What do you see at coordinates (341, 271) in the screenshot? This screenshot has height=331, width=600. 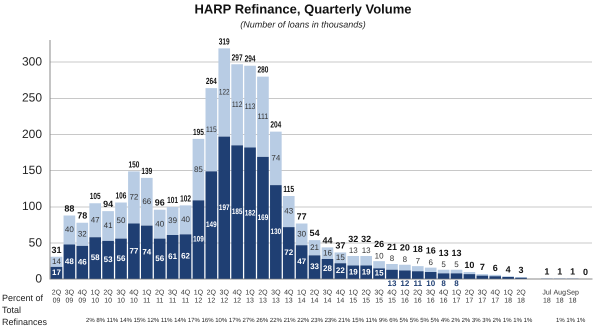 I see `data-label: 22` at bounding box center [341, 271].